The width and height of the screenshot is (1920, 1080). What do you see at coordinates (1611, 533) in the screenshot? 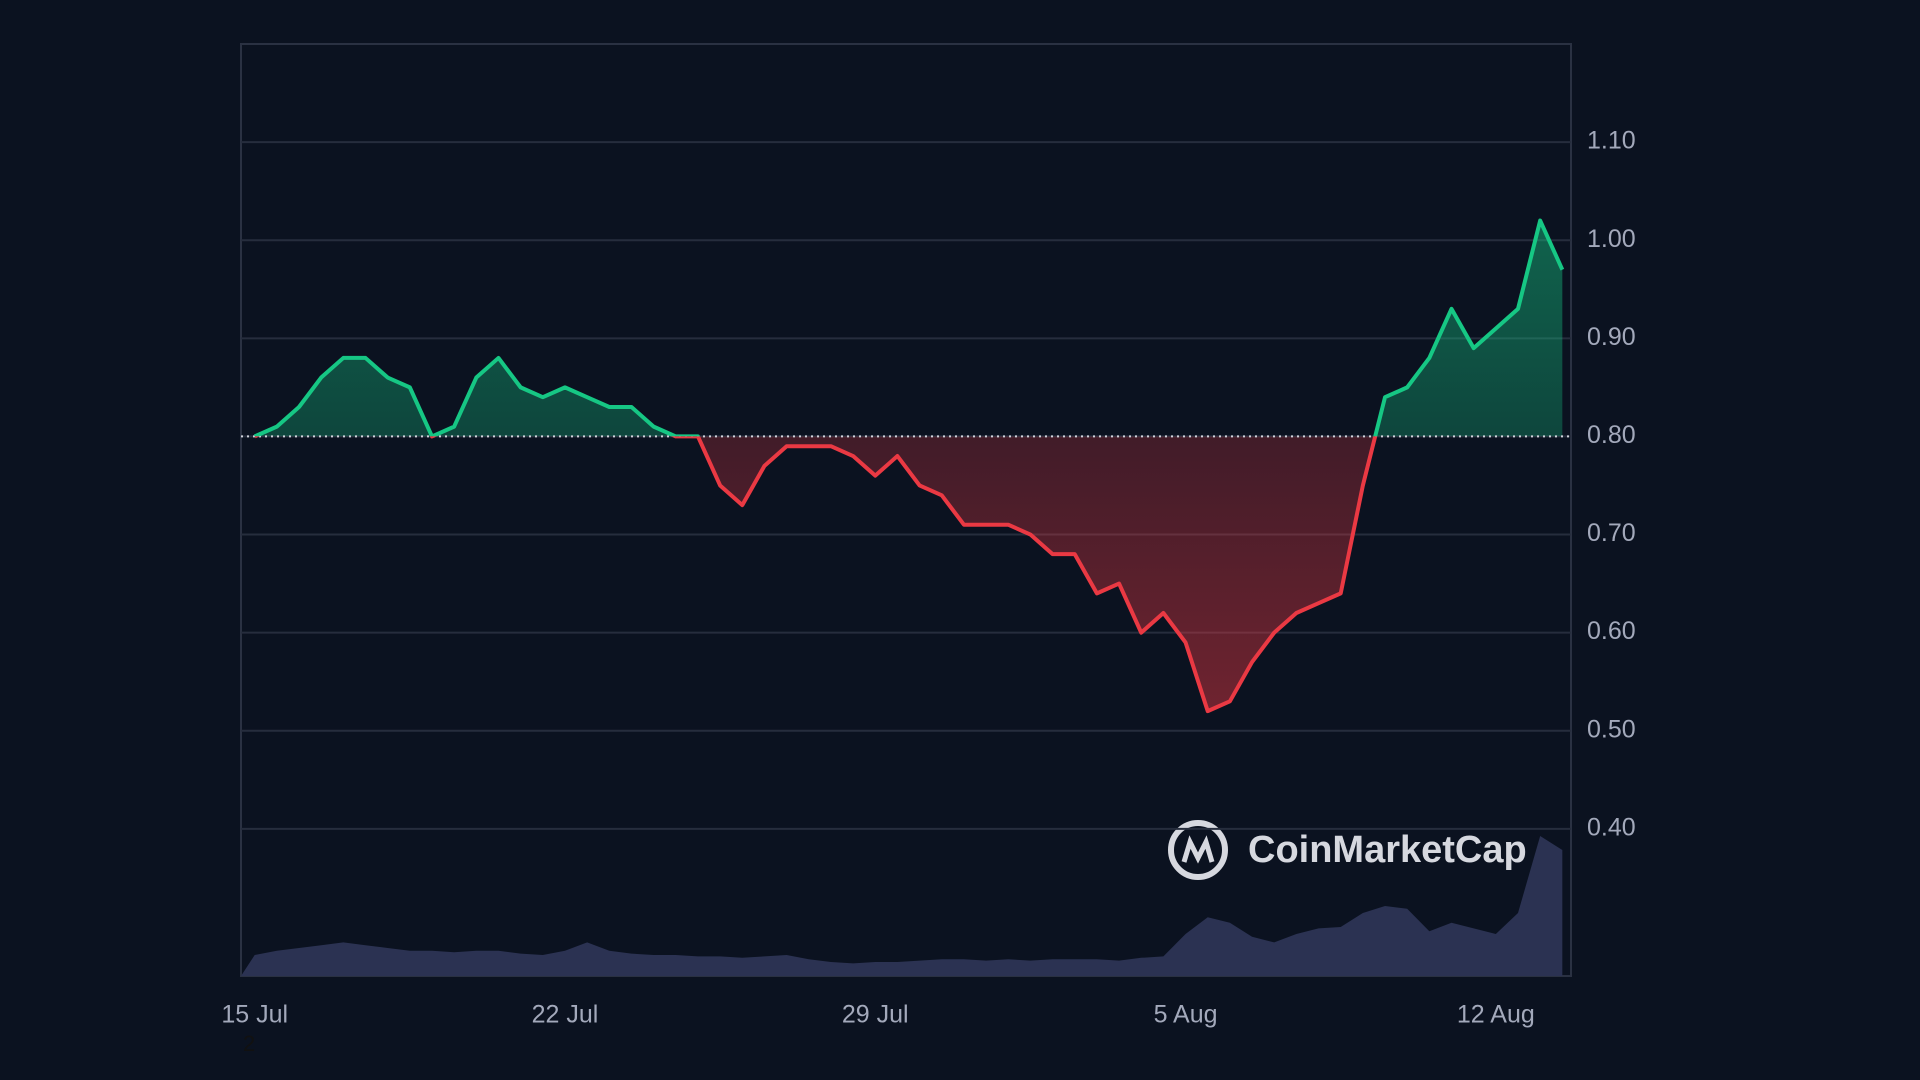
I see `y-tick-label: 0.70` at bounding box center [1611, 533].